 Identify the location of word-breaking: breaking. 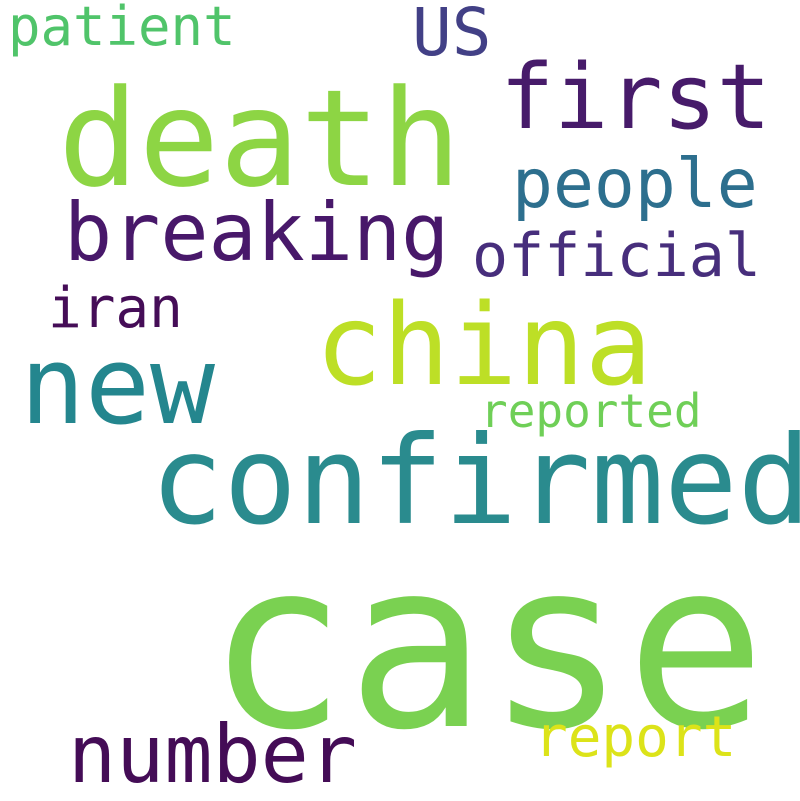
(257, 232).